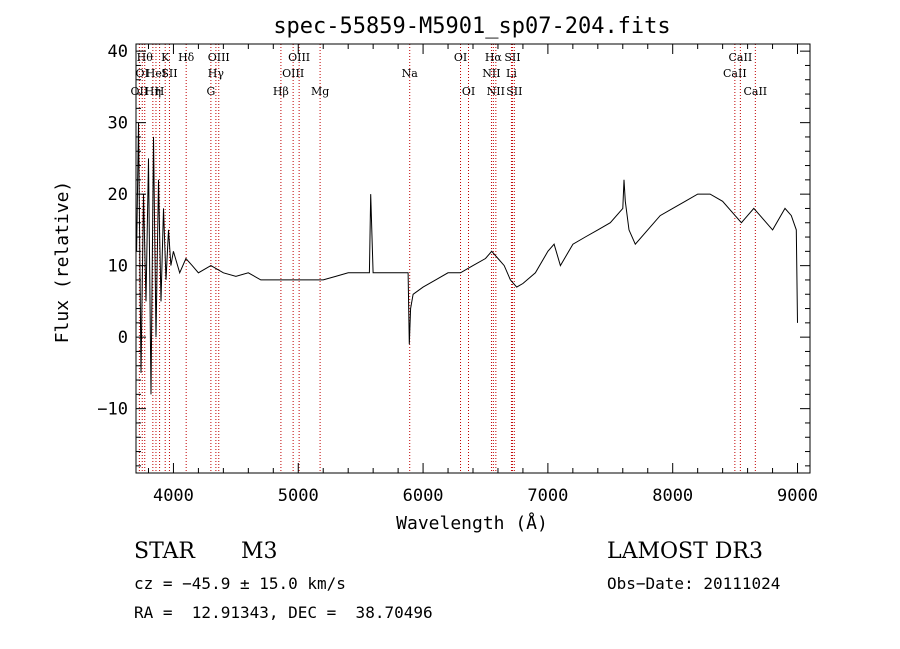  I want to click on spectral-line-label: Hη, so click(153, 91).